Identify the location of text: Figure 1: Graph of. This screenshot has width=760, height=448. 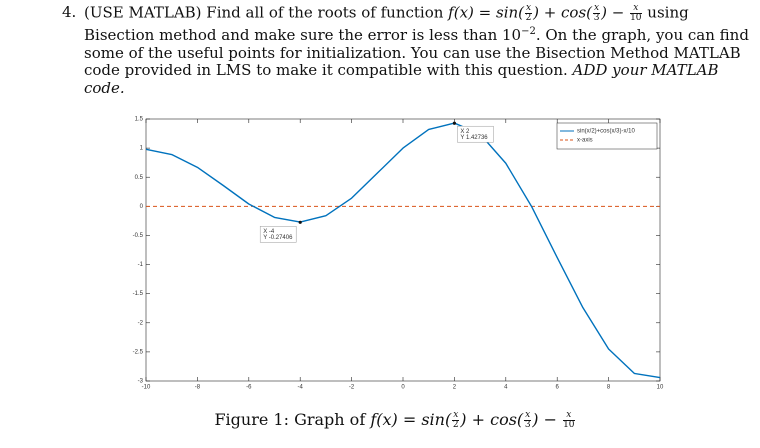
(292, 419).